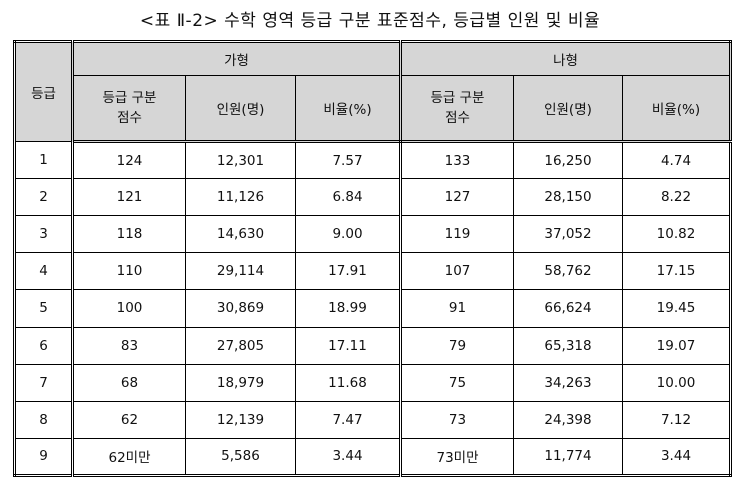 This screenshot has height=485, width=740. I want to click on b-ratio-cell: 4.74, so click(676, 160).